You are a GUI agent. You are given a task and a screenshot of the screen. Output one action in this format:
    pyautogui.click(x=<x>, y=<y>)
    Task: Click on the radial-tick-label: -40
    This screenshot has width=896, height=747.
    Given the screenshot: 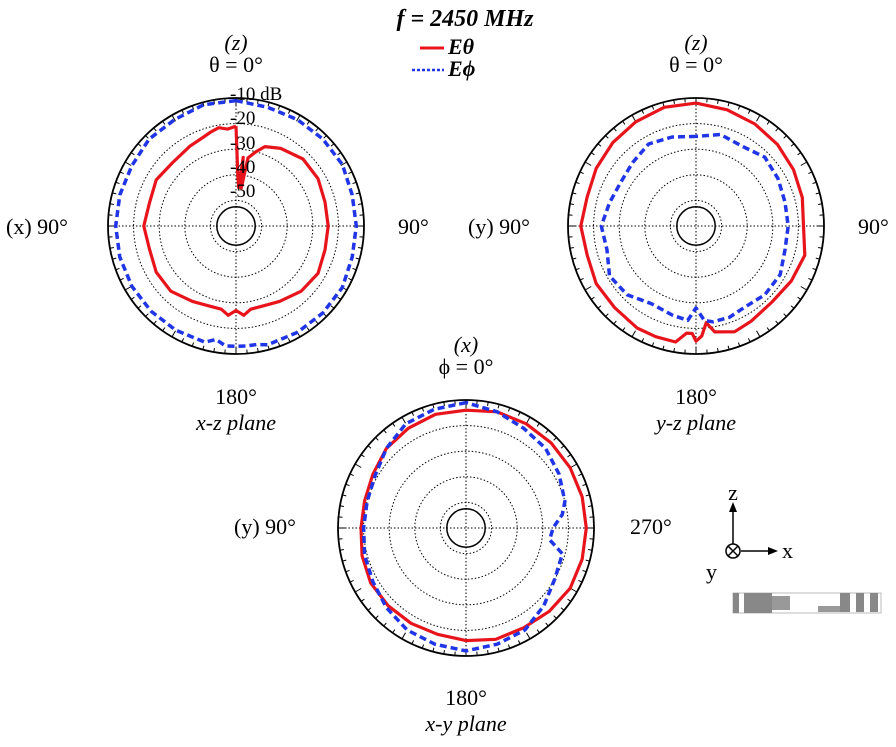 What is the action you would take?
    pyautogui.click(x=242, y=167)
    